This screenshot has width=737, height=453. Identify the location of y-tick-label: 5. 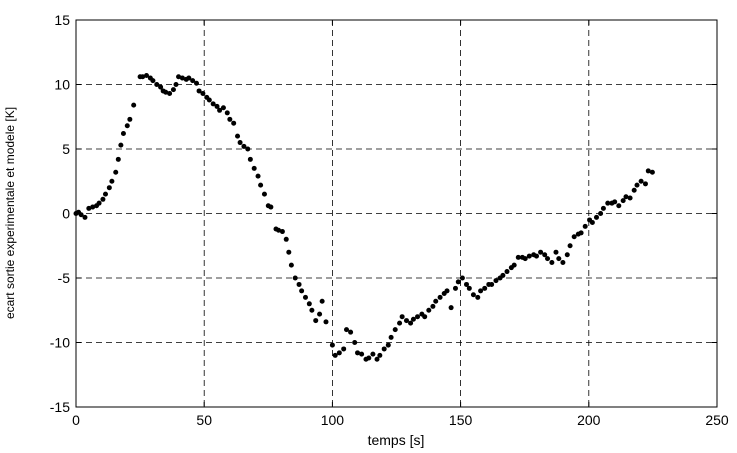
(66, 149).